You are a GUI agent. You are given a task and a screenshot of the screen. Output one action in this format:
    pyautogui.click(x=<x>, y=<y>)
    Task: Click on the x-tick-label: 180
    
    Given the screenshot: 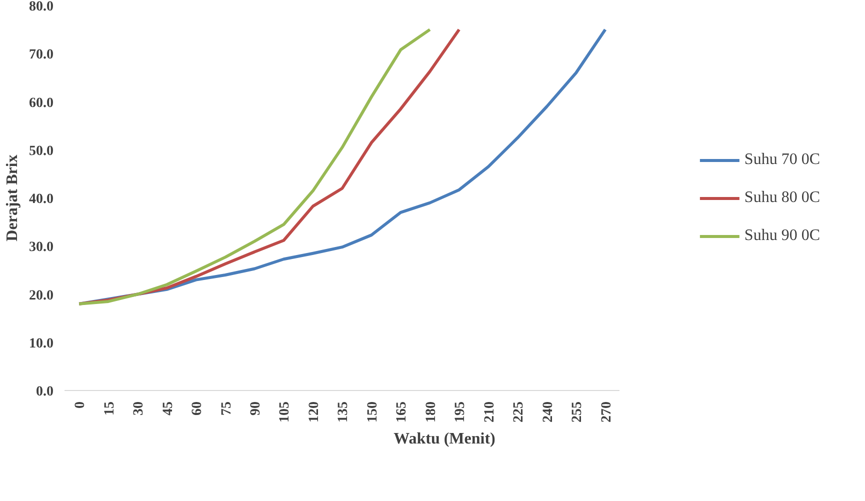 What is the action you would take?
    pyautogui.click(x=431, y=412)
    